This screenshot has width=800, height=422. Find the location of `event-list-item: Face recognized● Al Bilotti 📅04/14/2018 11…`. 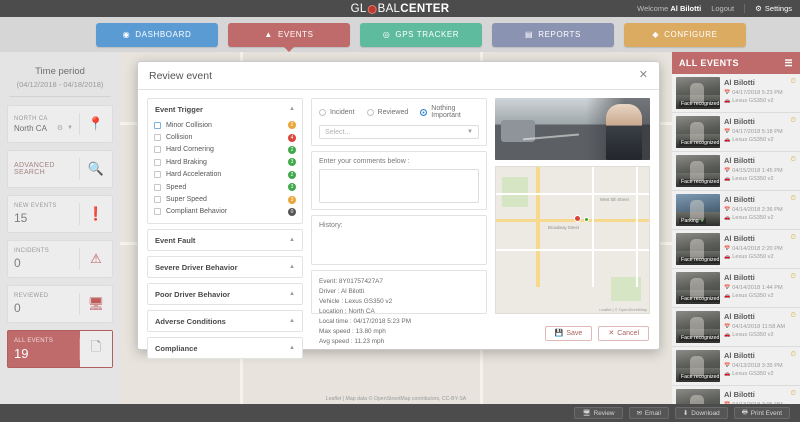

event-list-item: Face recognized● Al Bilotti 📅04/14/2018 11… is located at coordinates (736, 327).